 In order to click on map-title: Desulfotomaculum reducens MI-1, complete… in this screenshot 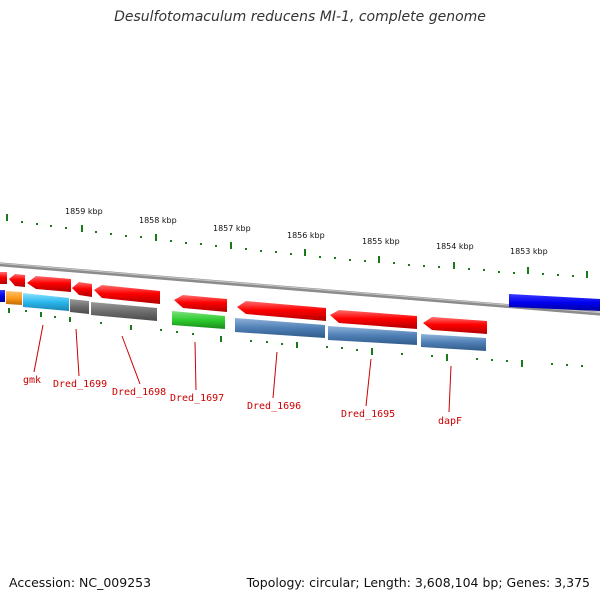, I will do `click(300, 17)`.